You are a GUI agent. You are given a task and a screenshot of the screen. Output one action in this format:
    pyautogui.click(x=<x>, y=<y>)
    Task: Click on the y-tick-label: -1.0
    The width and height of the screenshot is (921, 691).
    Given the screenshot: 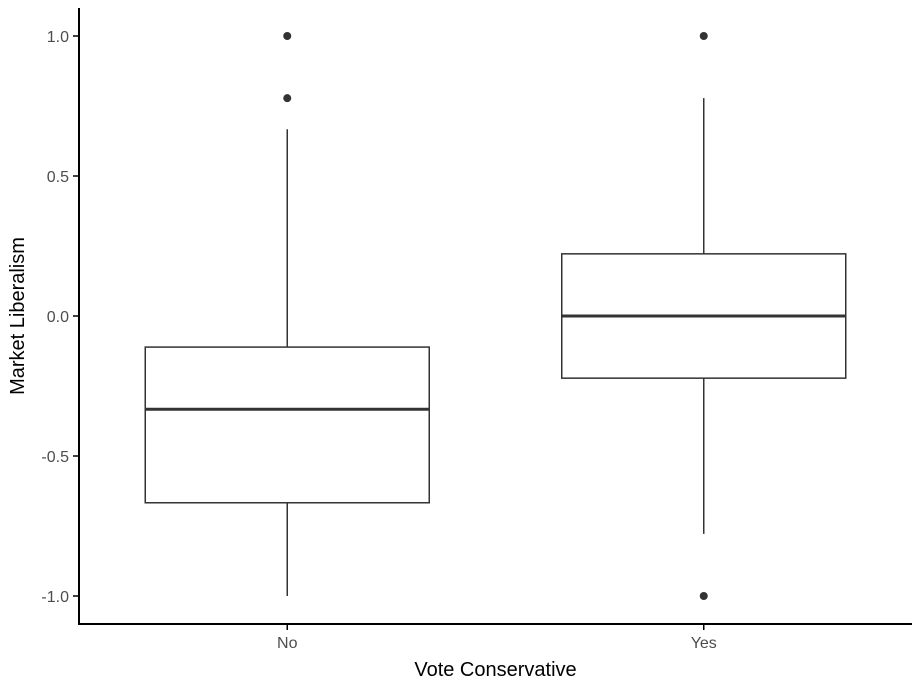 What is the action you would take?
    pyautogui.click(x=55, y=597)
    